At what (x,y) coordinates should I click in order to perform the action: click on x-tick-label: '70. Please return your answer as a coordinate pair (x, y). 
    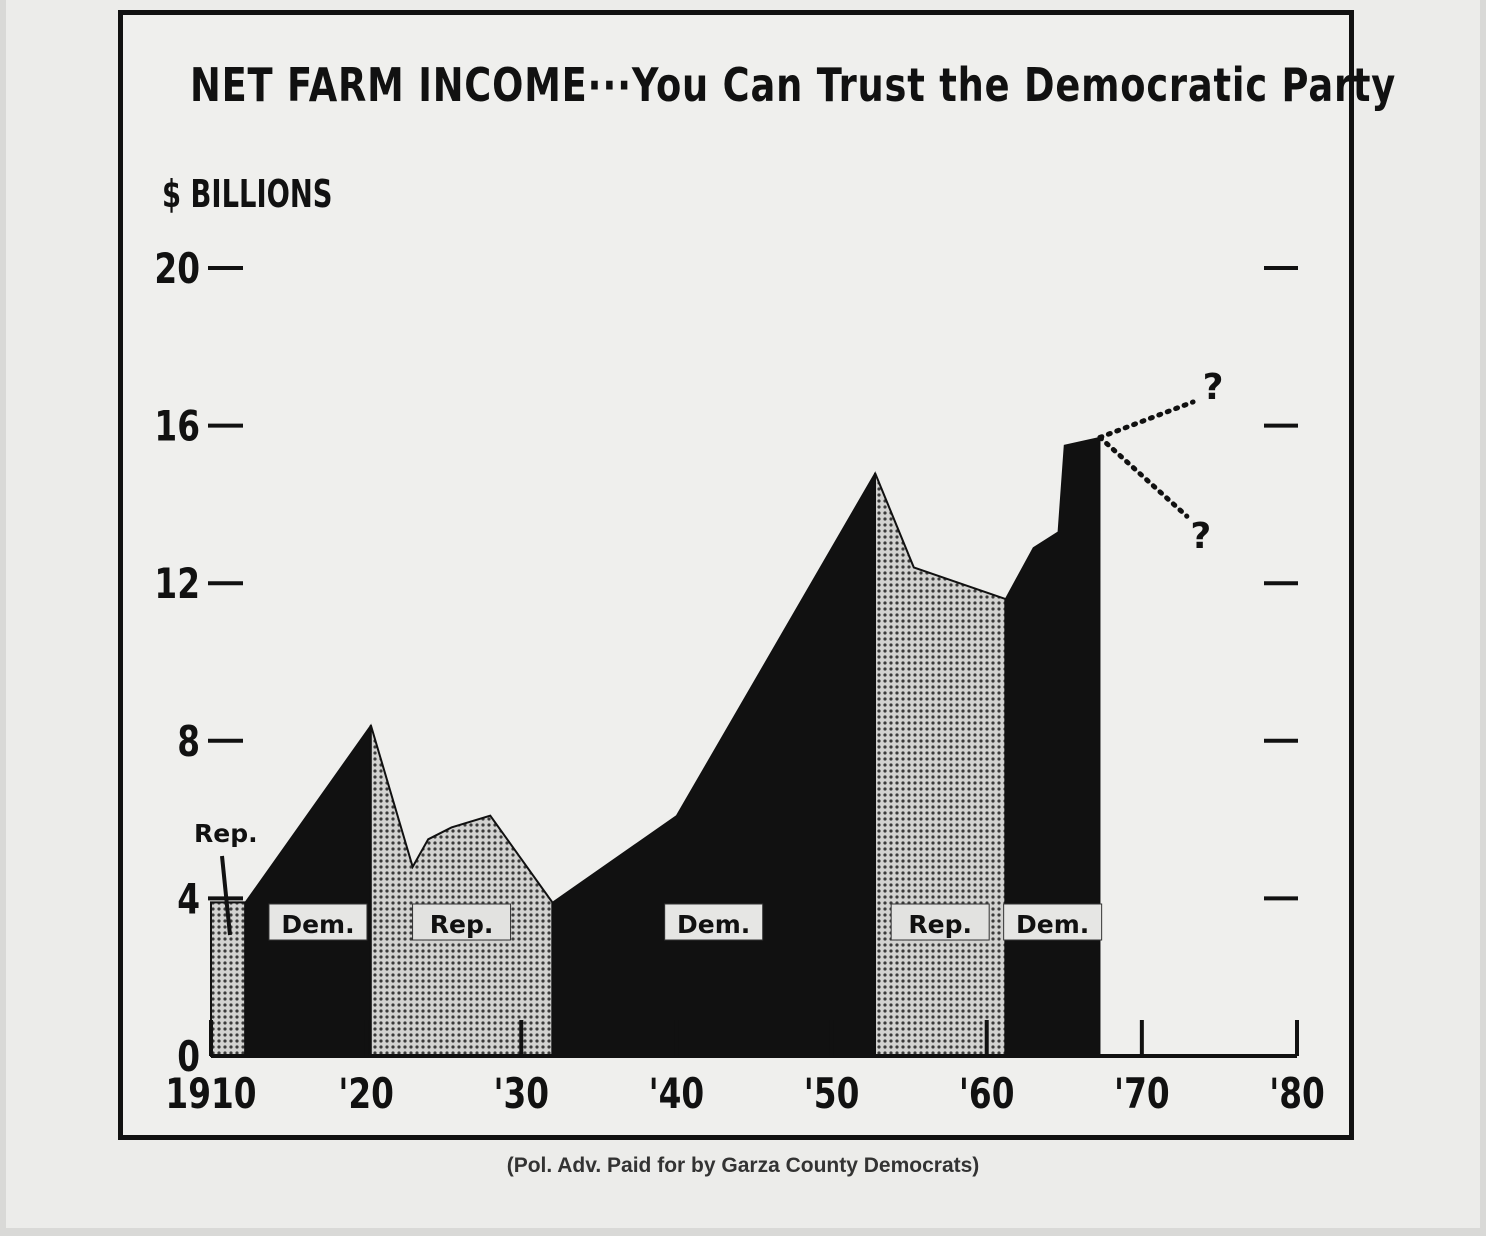
    Looking at the image, I should click on (1142, 1093).